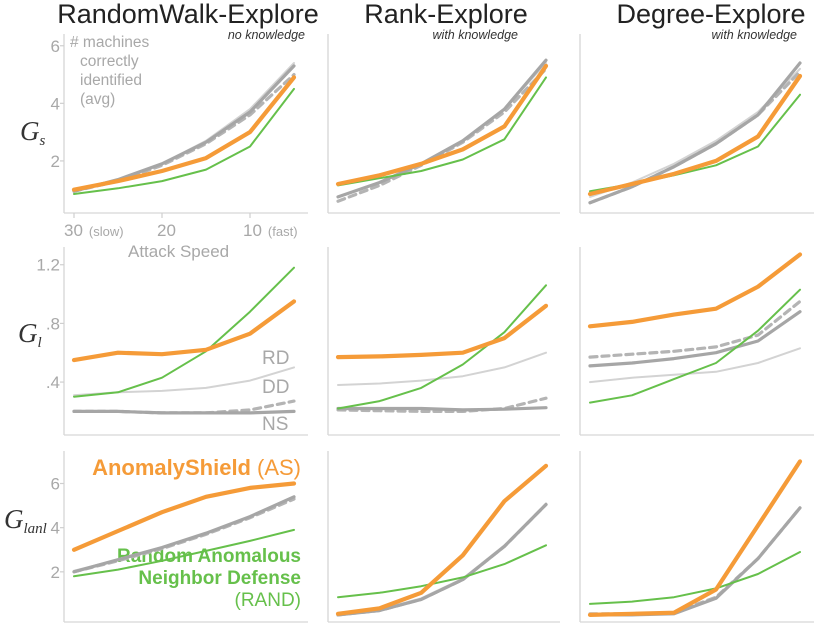 The height and width of the screenshot is (629, 830). I want to click on x-axis-label: Attack Speed, so click(178, 251).